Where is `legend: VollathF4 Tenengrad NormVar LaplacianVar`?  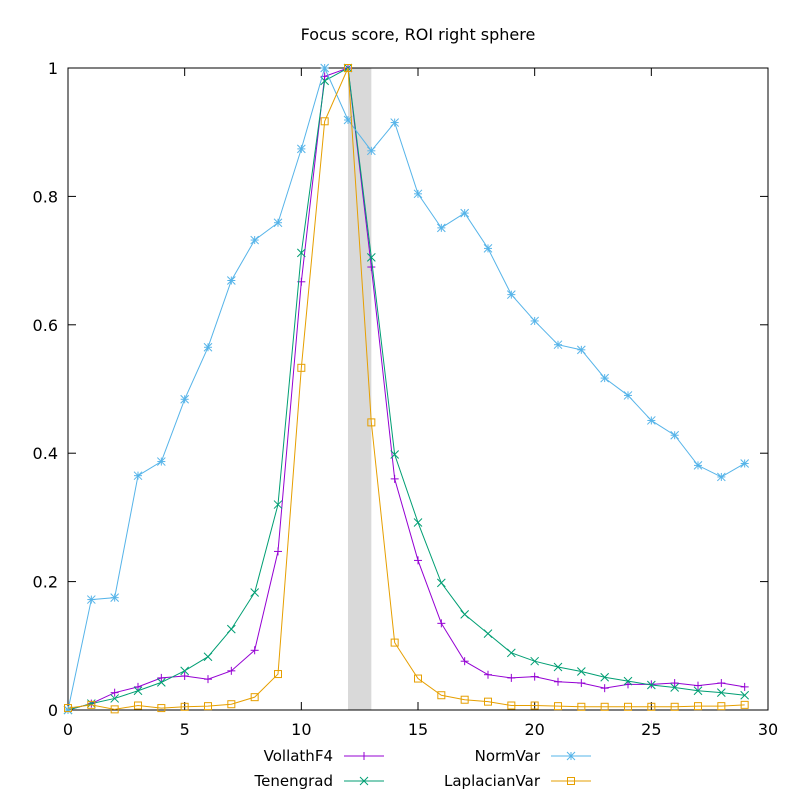 legend: VollathF4 Tenengrad NormVar LaplacianVar is located at coordinates (422, 768).